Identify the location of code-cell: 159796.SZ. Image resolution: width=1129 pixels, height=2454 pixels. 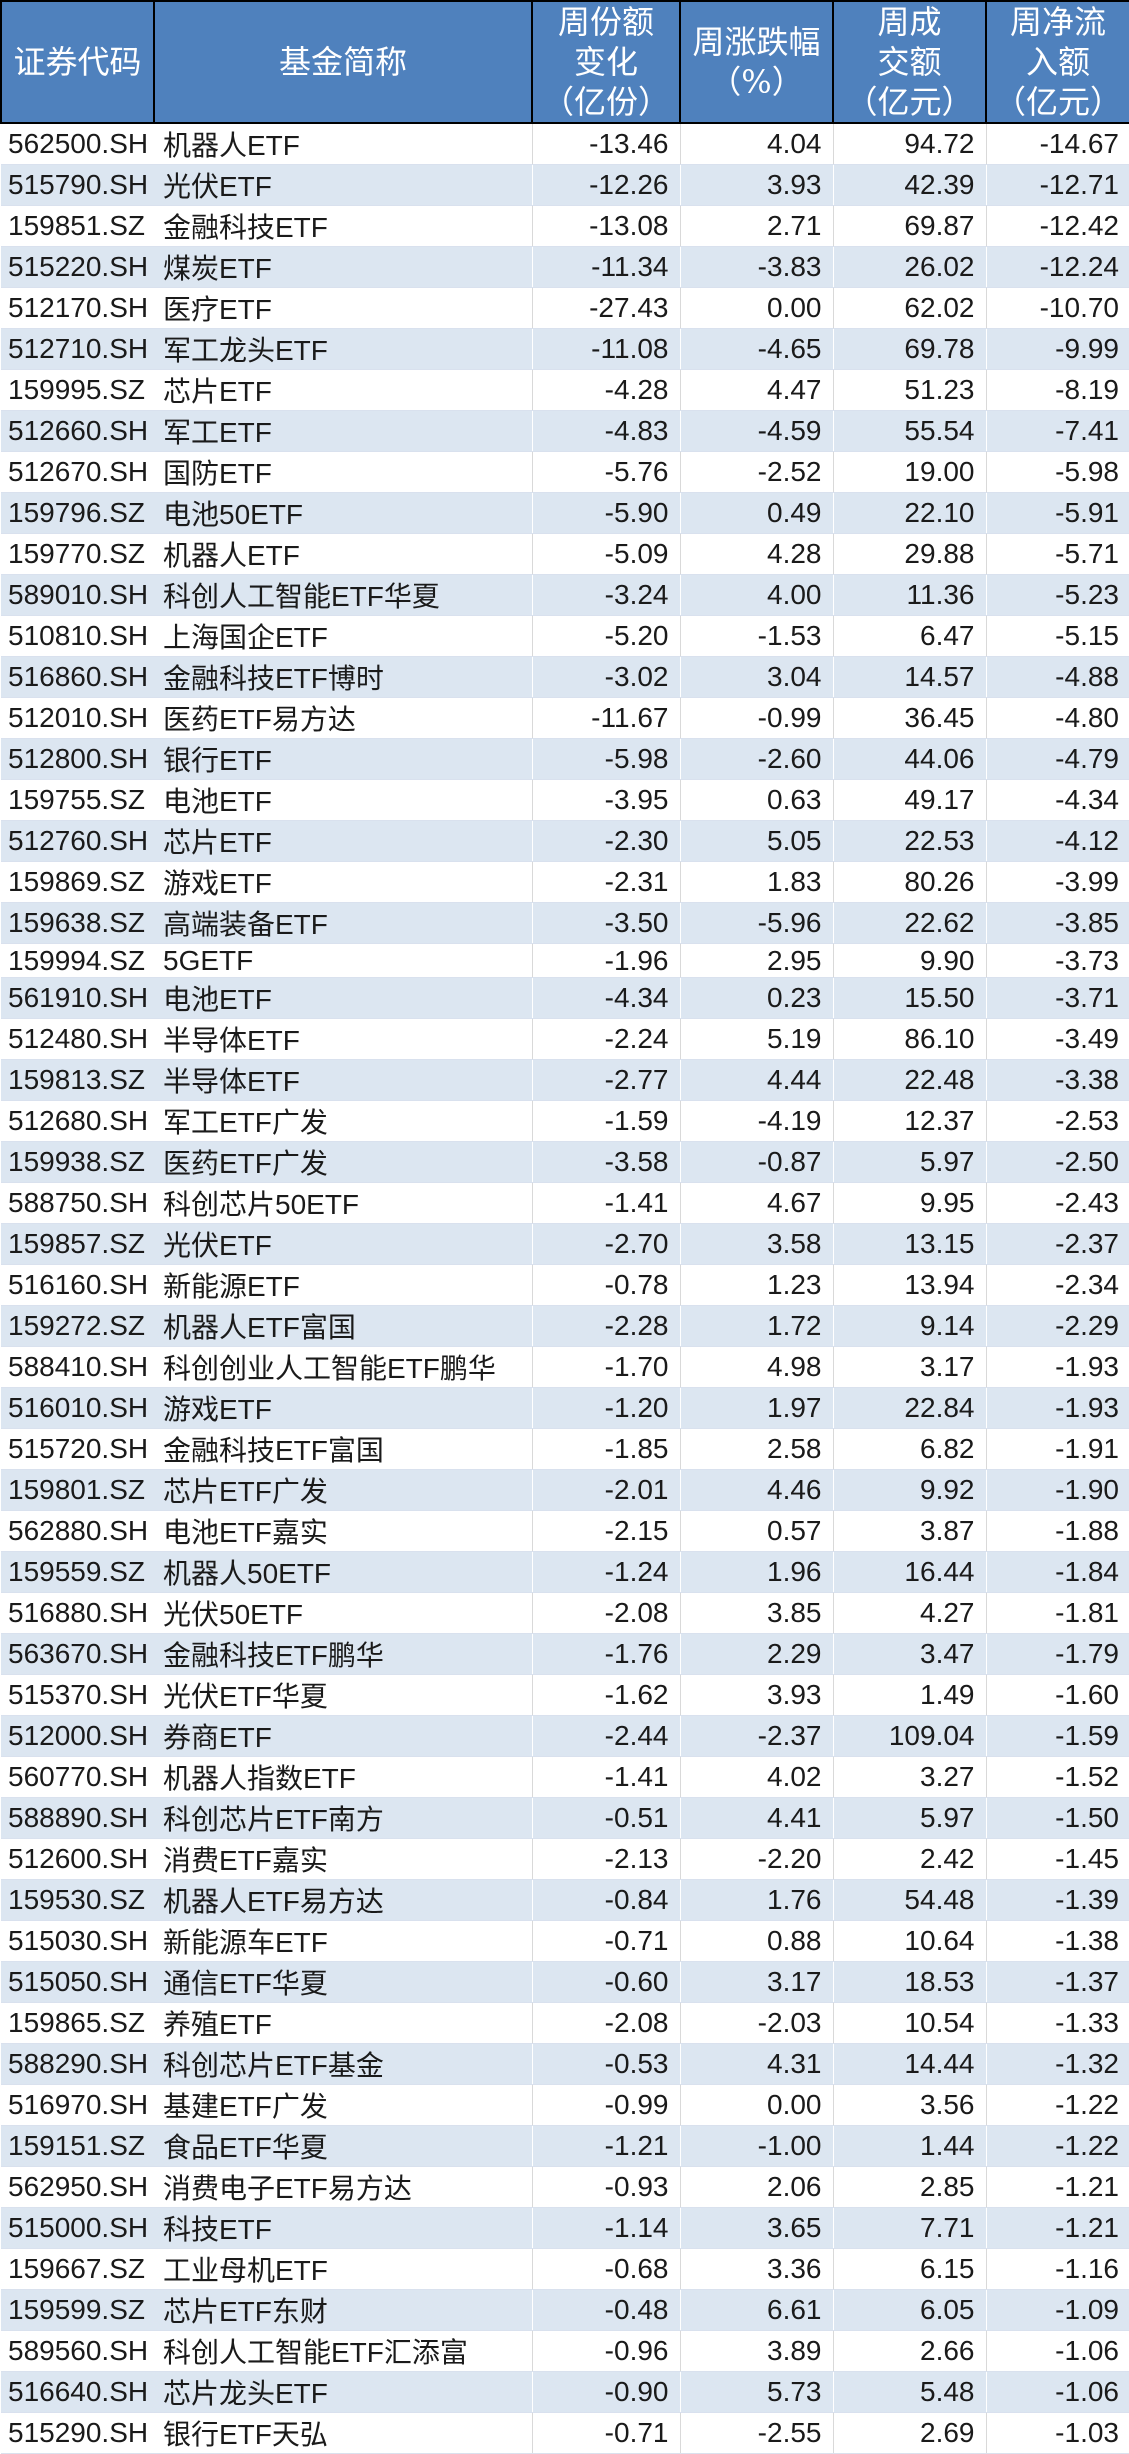
(77, 513).